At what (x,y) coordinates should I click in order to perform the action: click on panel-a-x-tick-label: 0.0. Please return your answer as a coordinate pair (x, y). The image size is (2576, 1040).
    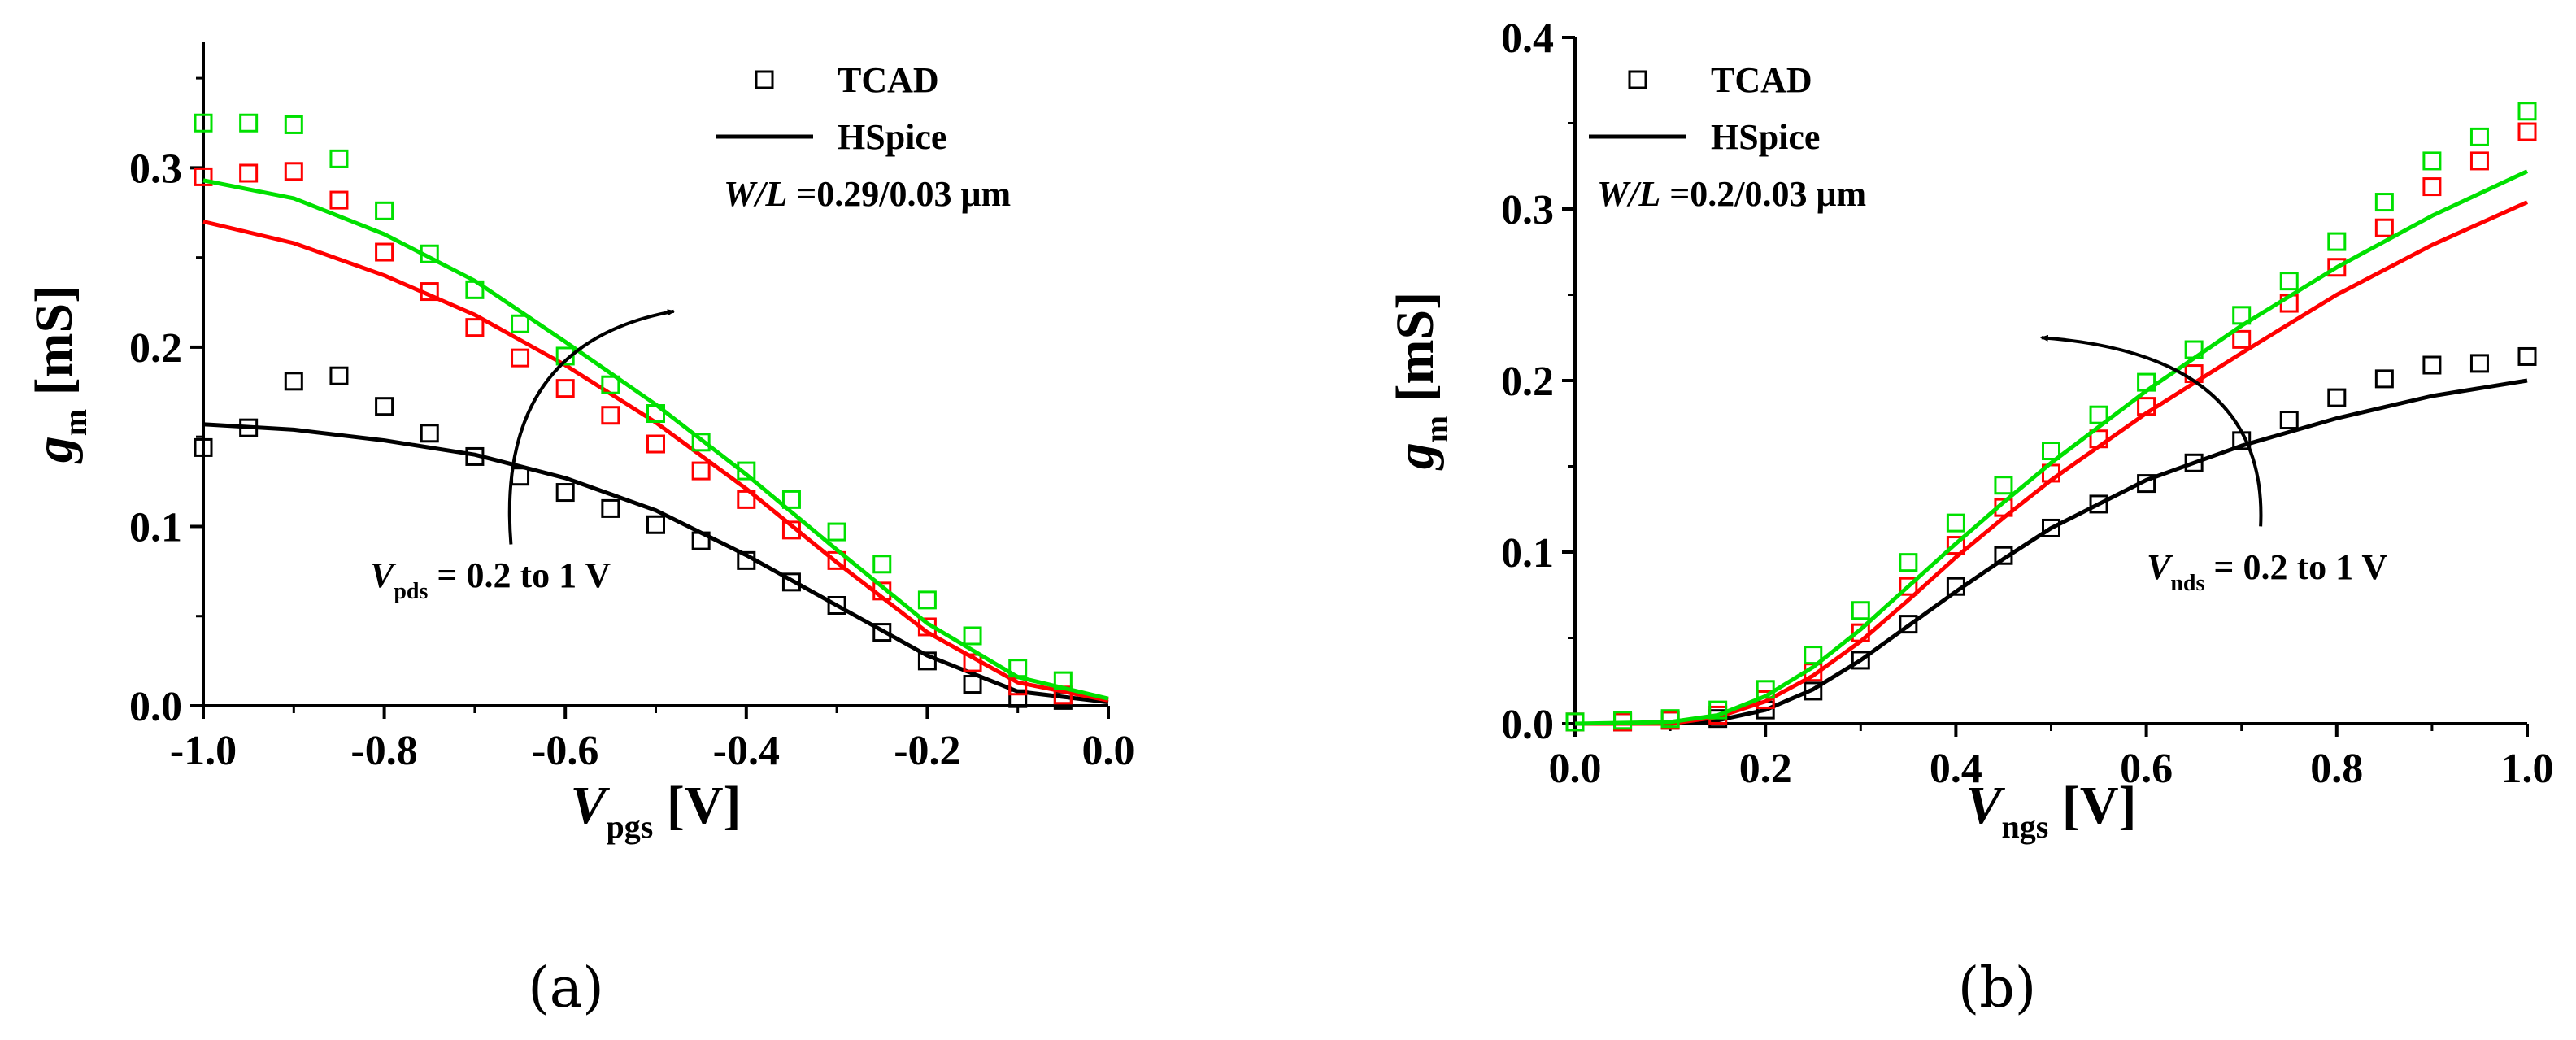
    Looking at the image, I should click on (1109, 751).